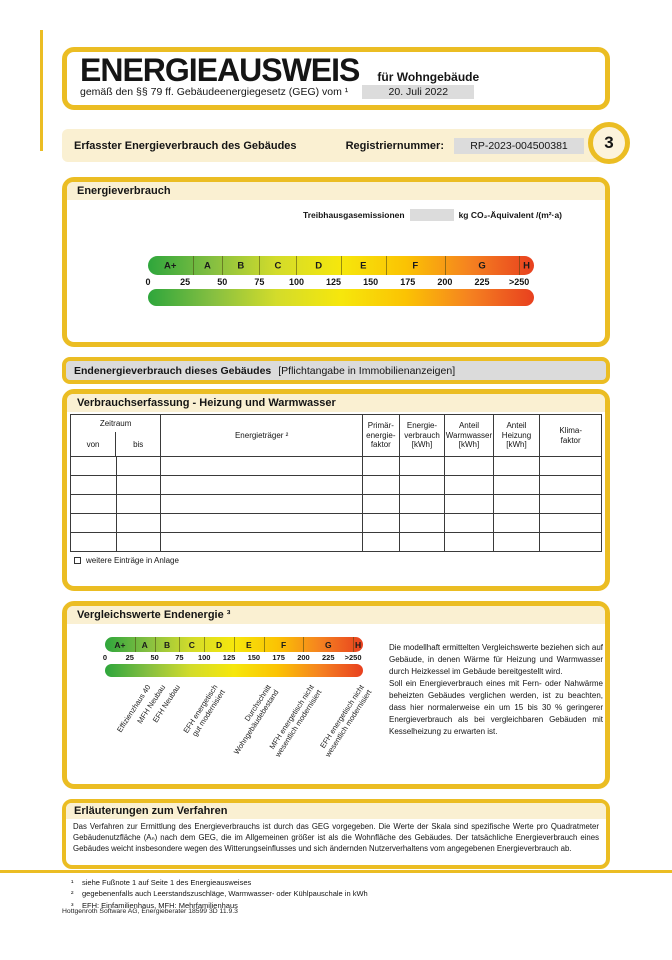  Describe the element at coordinates (519, 145) in the screenshot. I see `registration-number-field: RP-2023-004500381` at that location.